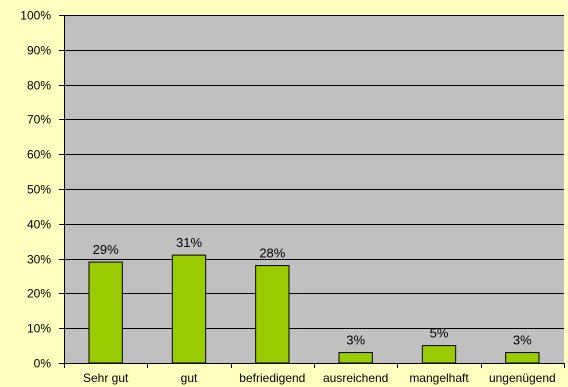 This screenshot has width=568, height=387. What do you see at coordinates (39, 329) in the screenshot?
I see `y-tick-label: 10%` at bounding box center [39, 329].